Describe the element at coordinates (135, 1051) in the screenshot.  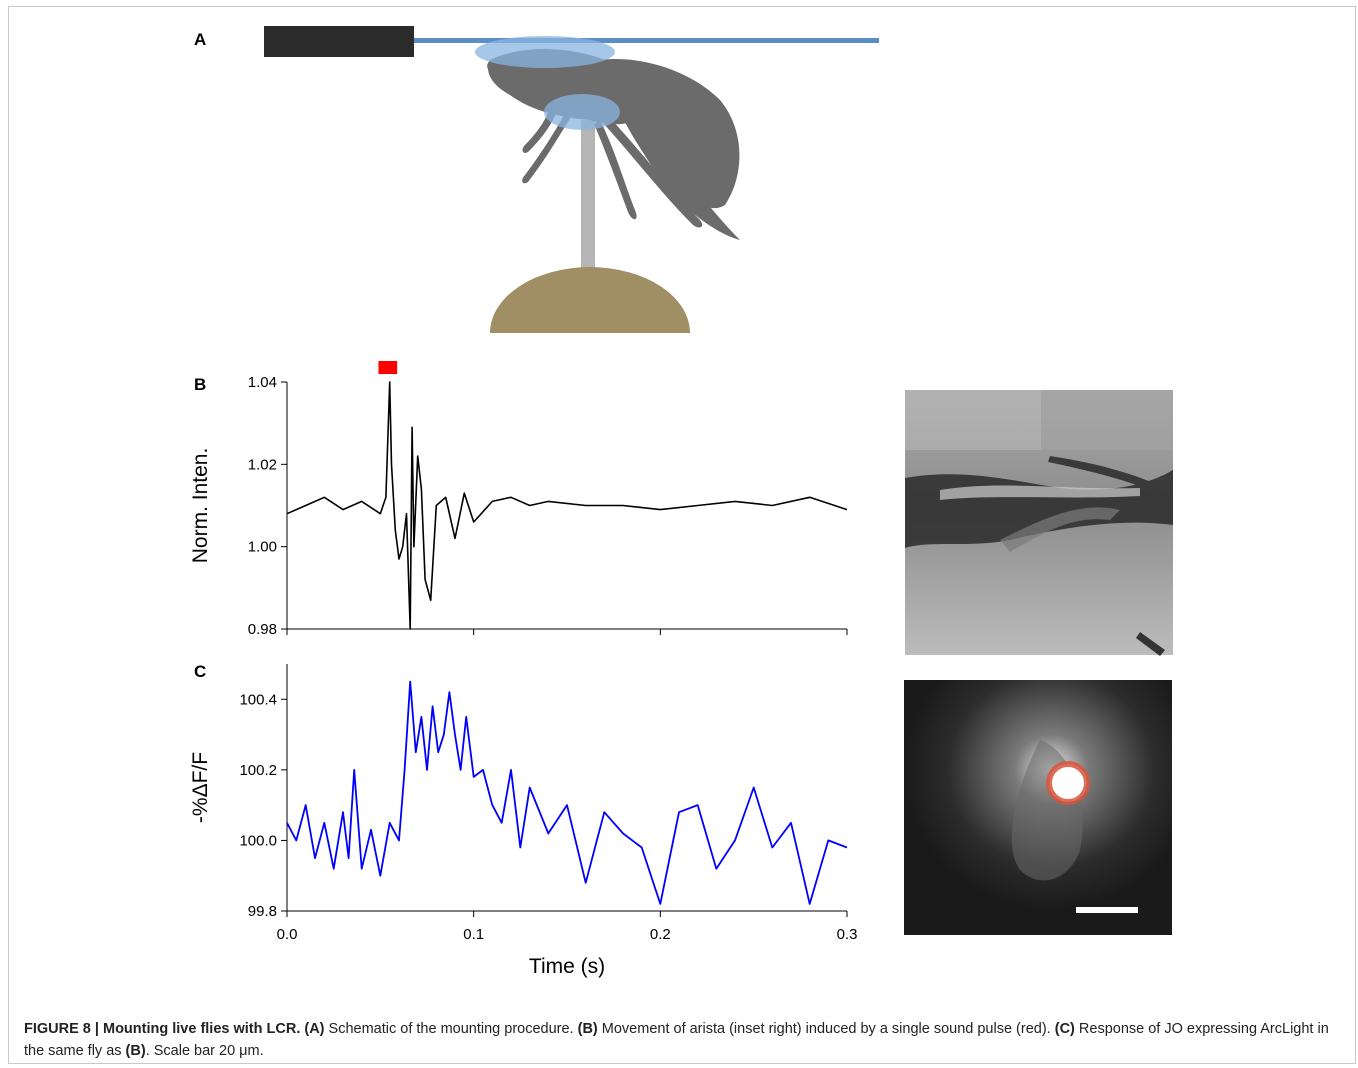
I see `caption-c-ref2: (B)` at that location.